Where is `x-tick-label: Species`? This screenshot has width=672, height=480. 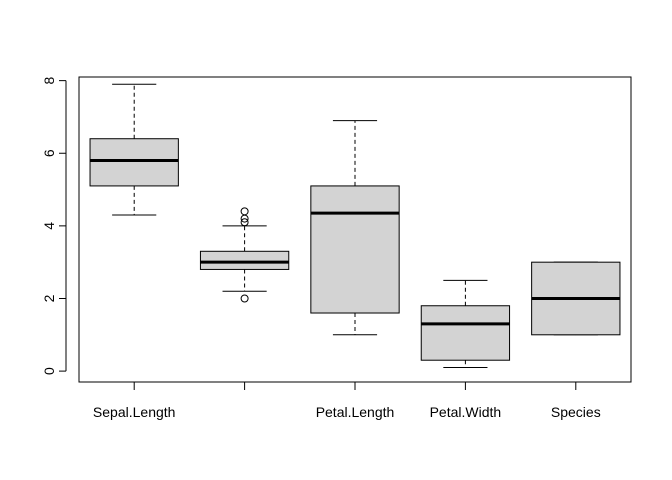 x-tick-label: Species is located at coordinates (576, 412).